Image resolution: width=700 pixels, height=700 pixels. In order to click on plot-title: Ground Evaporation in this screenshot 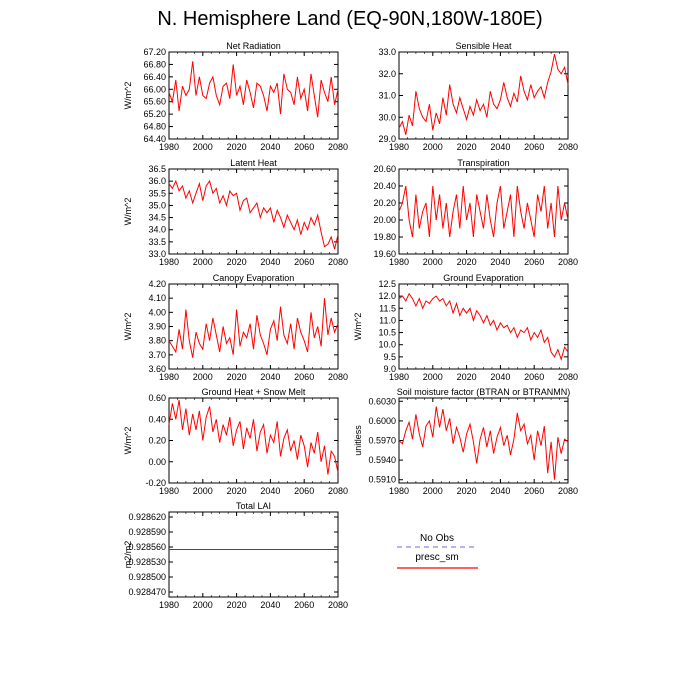, I will do `click(483, 278)`.